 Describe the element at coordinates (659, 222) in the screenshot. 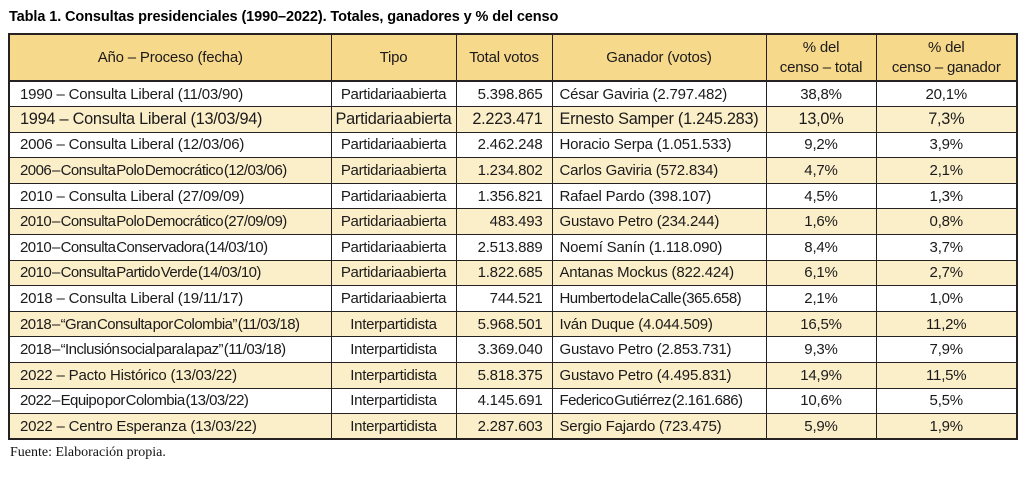

I see `cell-ganador: Gustavo Petro (234.244)` at that location.